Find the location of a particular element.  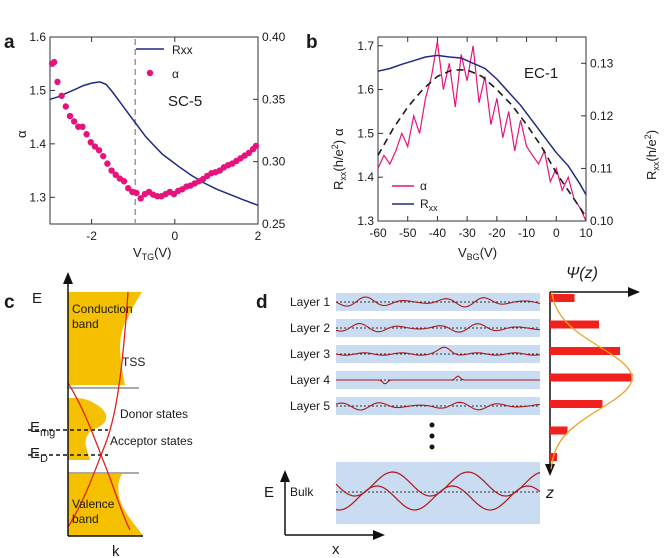

acceptor-label: Acceptor states is located at coordinates (151, 441).